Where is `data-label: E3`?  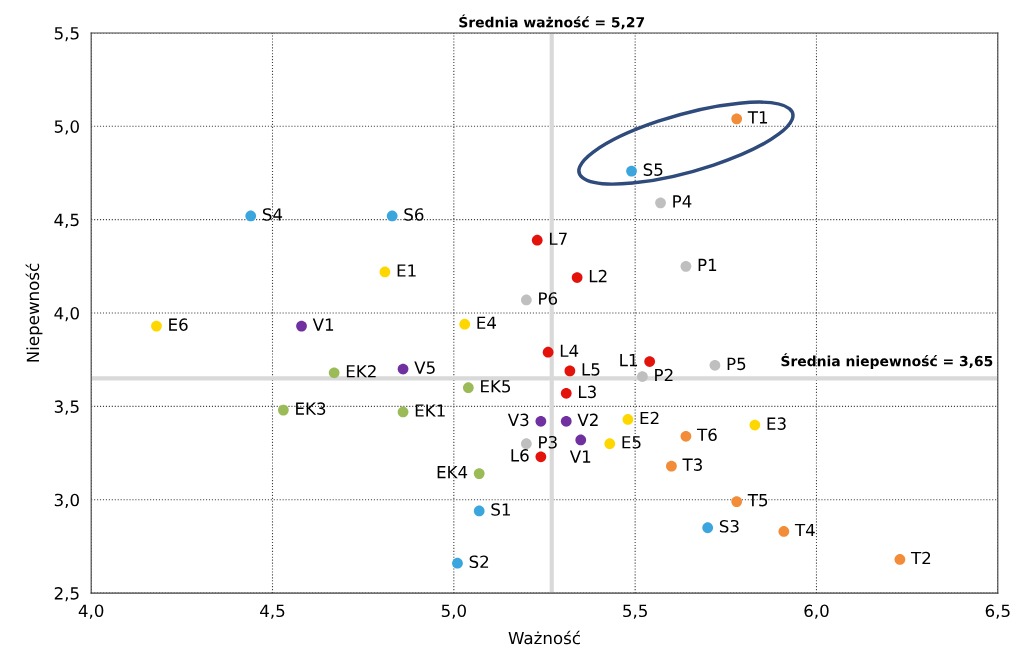
data-label: E3 is located at coordinates (776, 423).